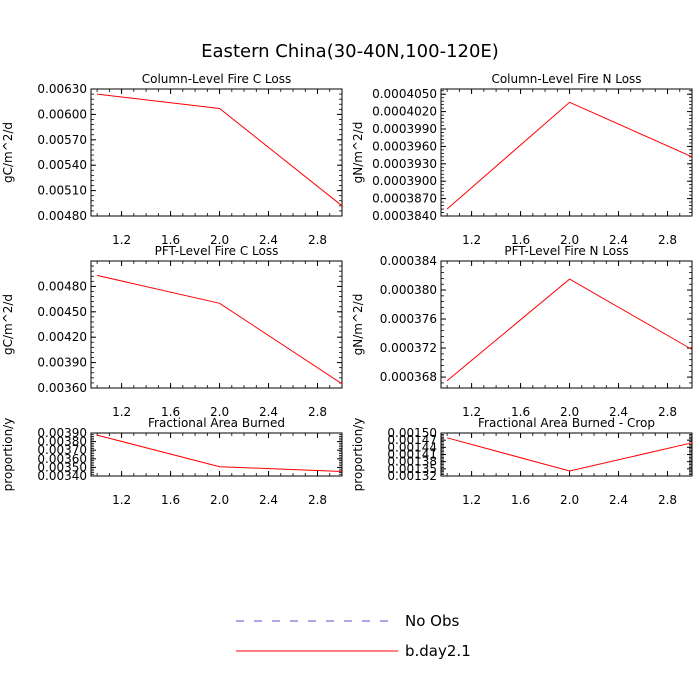 This screenshot has width=700, height=700. What do you see at coordinates (353, 636) in the screenshot?
I see `legend: No Obs b.day2.1` at bounding box center [353, 636].